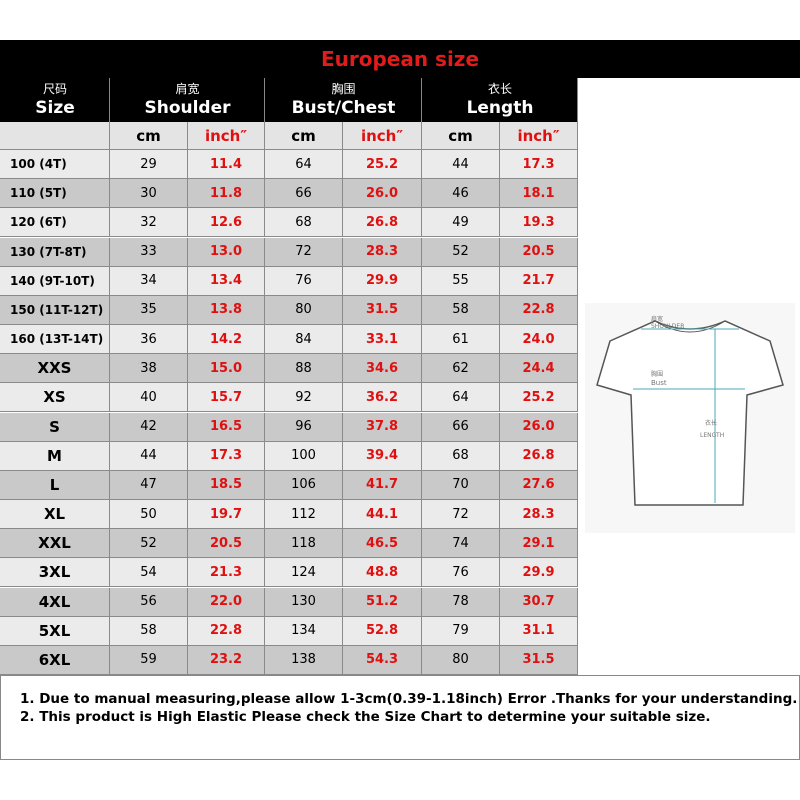 Image resolution: width=800 pixels, height=800 pixels. Describe the element at coordinates (149, 223) in the screenshot. I see `value-cell: 32` at that location.